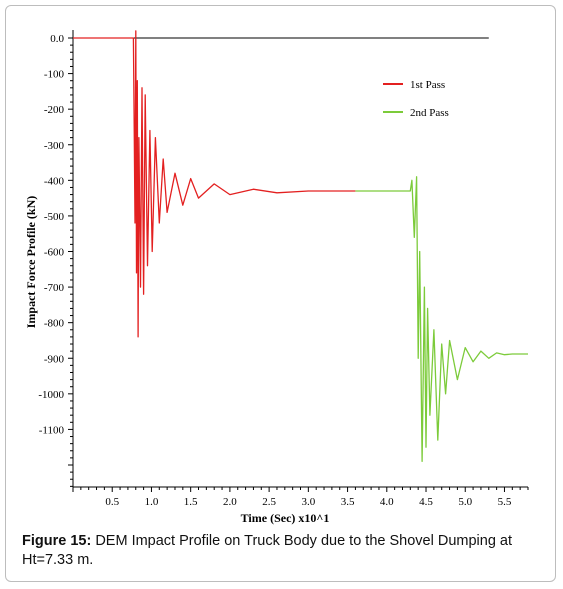 This screenshot has height=589, width=563. I want to click on x-axis-title: Time (Sec) x10^1, so click(285, 518).